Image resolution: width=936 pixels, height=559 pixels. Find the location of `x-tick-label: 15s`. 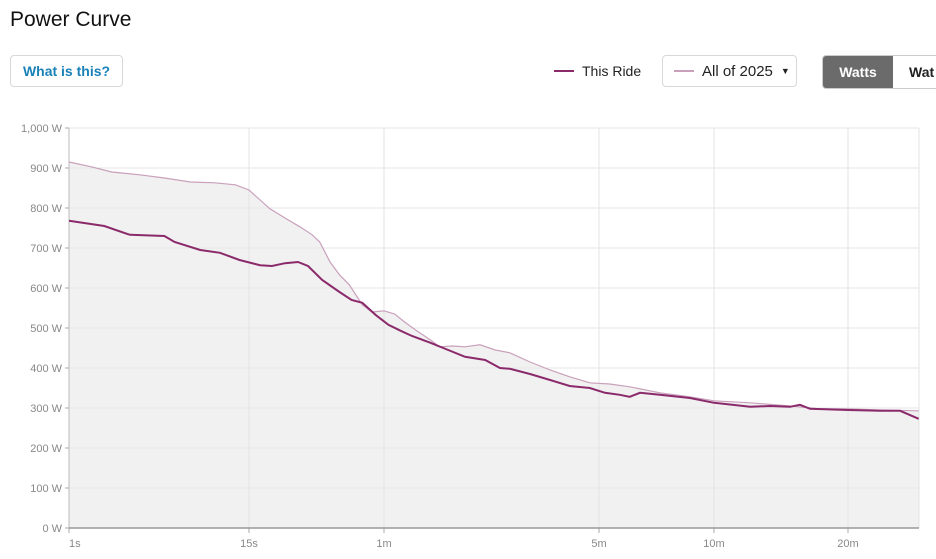

x-tick-label: 15s is located at coordinates (249, 544).